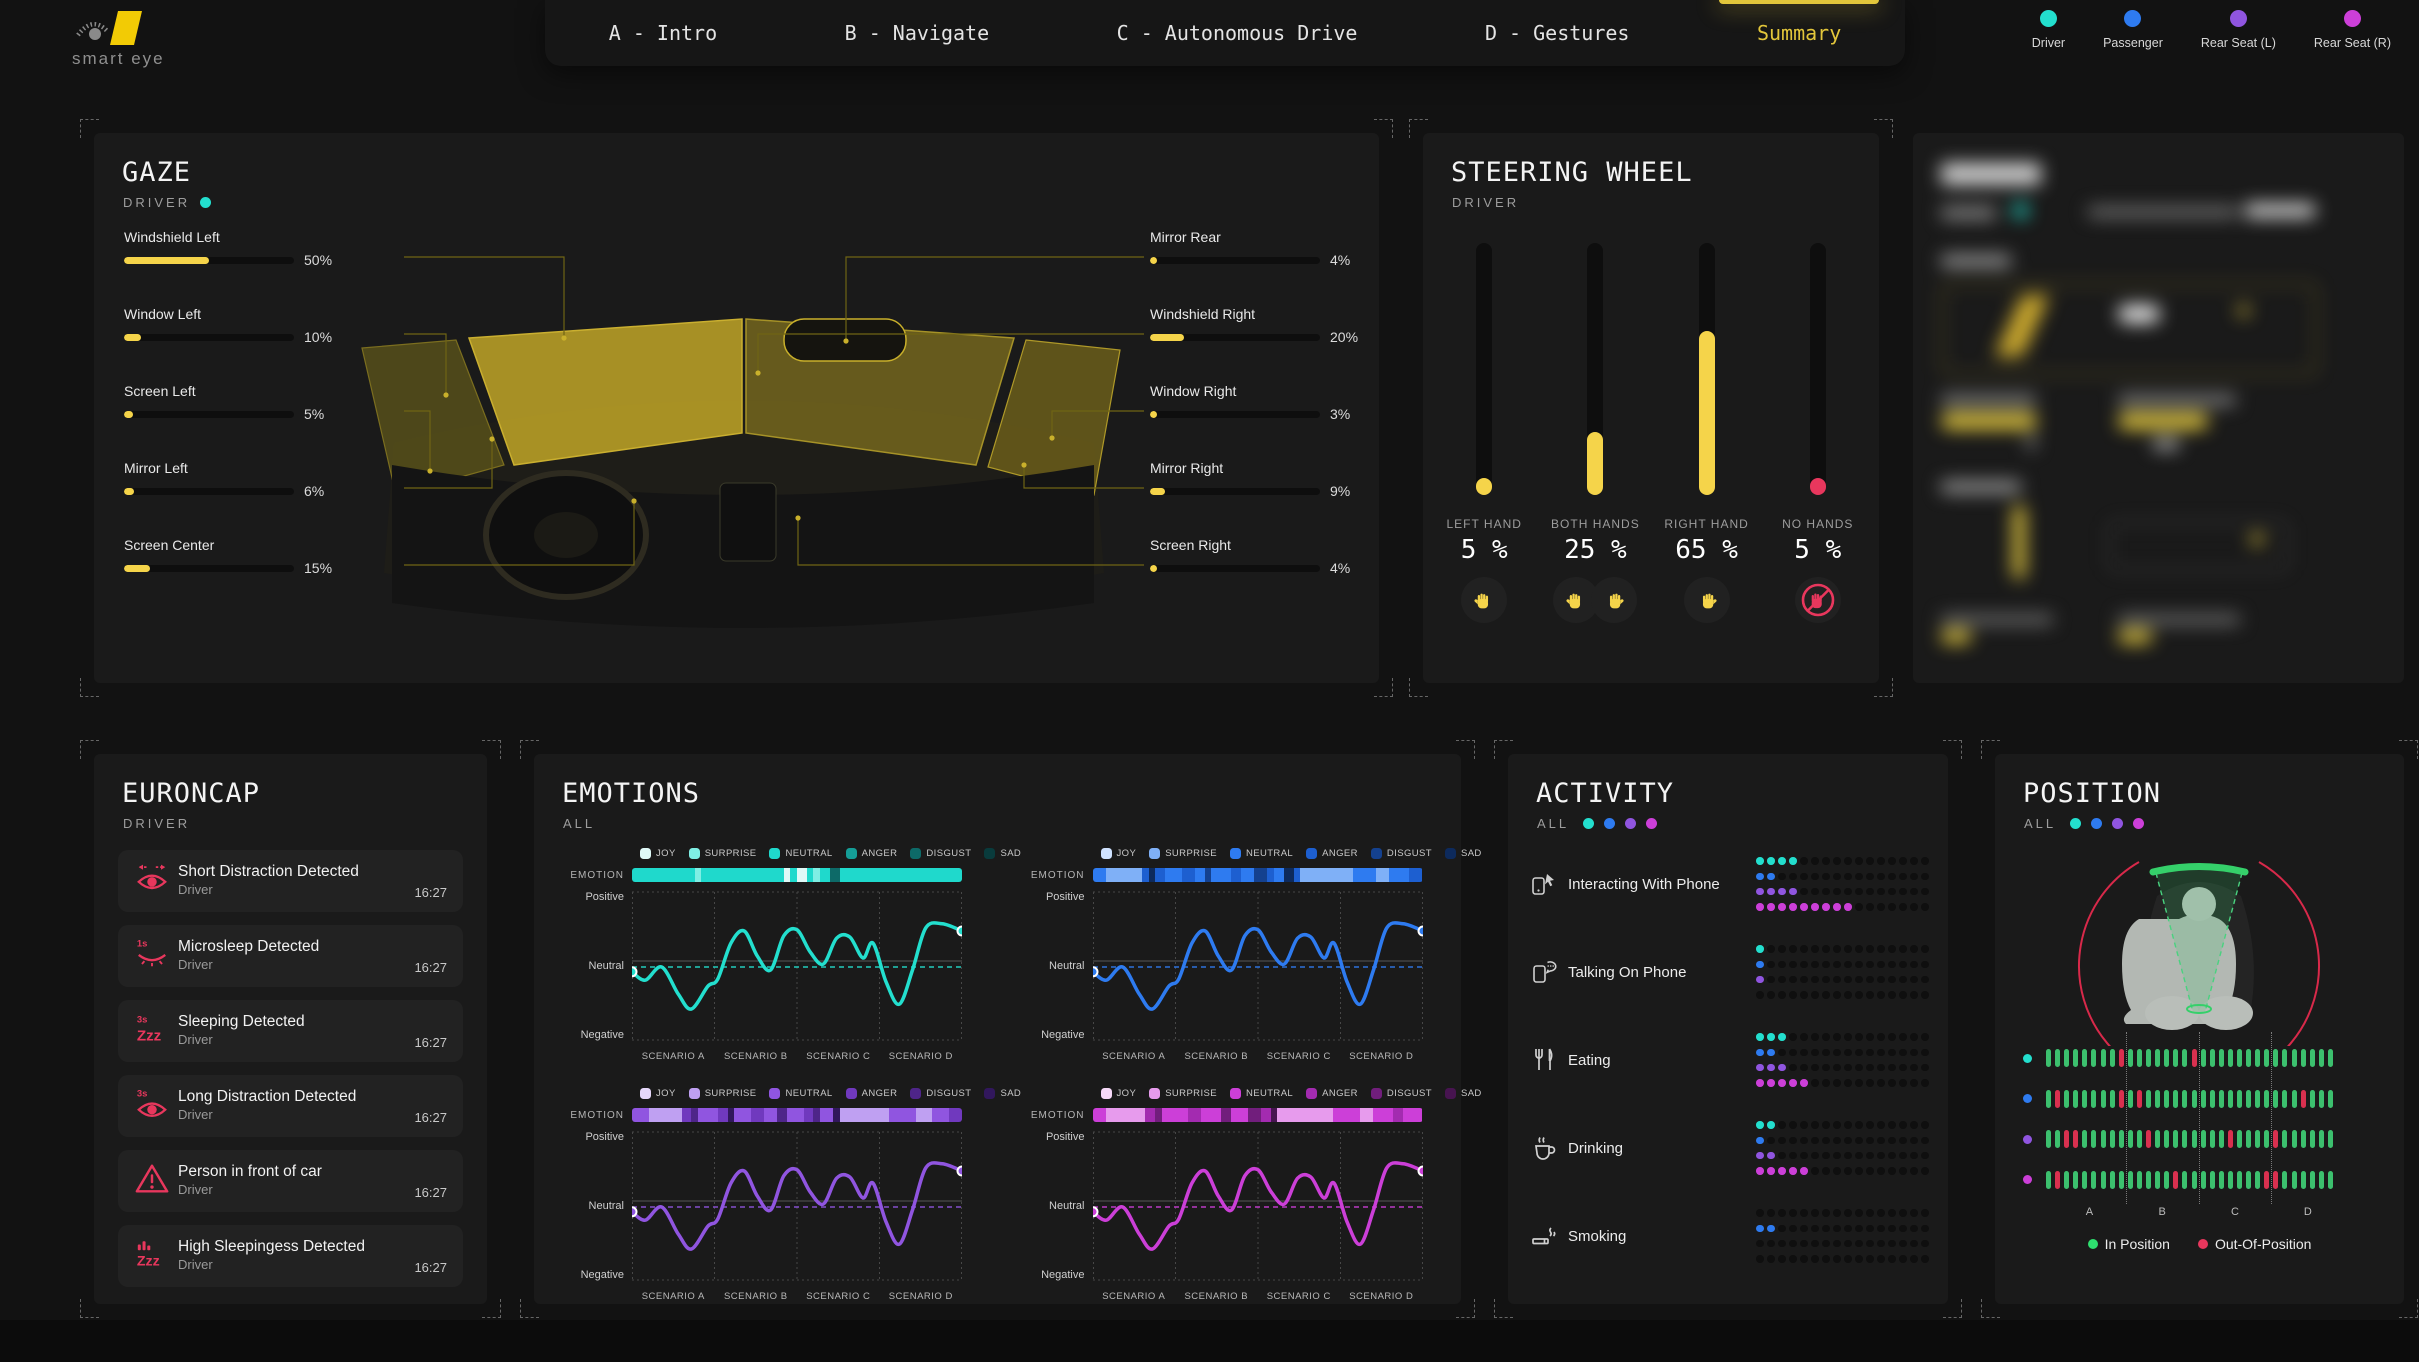  I want to click on tab-summary: Summary, so click(1799, 33).